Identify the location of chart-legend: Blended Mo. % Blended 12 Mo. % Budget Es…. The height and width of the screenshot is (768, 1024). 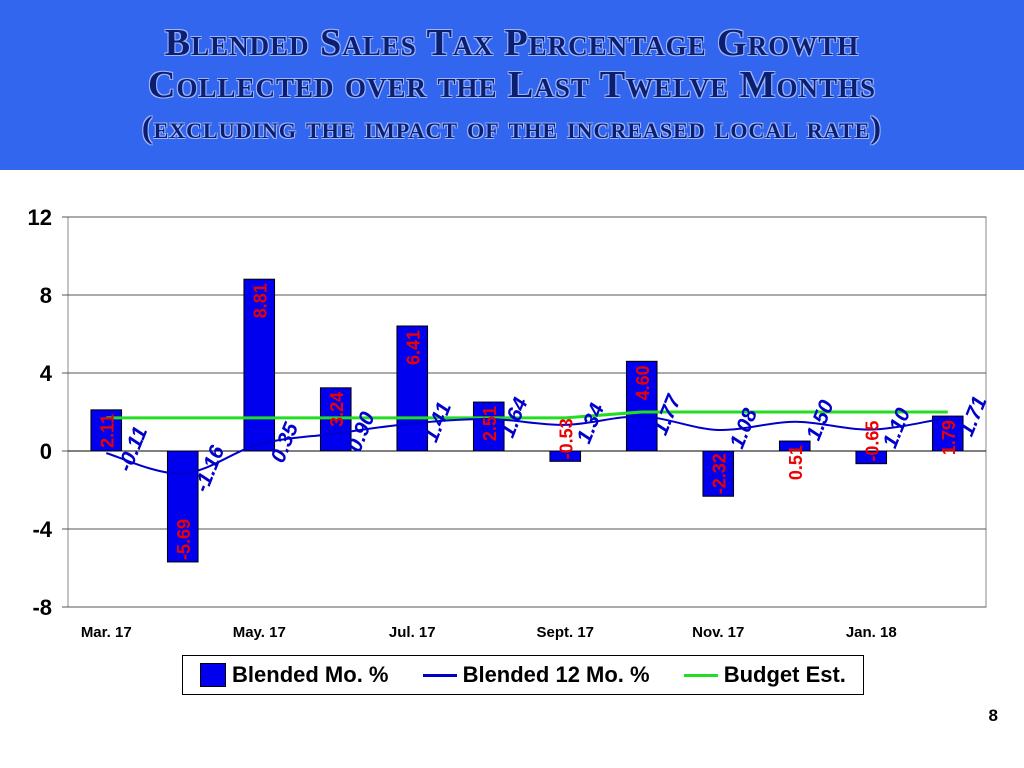
(523, 675).